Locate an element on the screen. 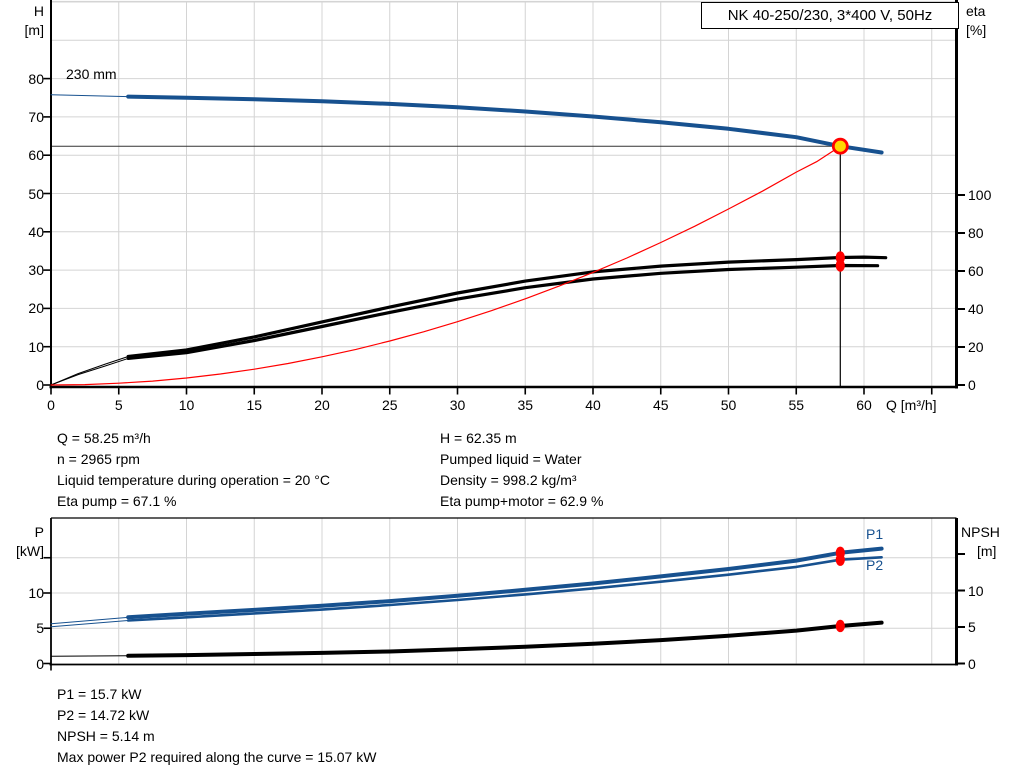 The width and height of the screenshot is (1024, 781). p1-curve-label: P1 is located at coordinates (875, 534).